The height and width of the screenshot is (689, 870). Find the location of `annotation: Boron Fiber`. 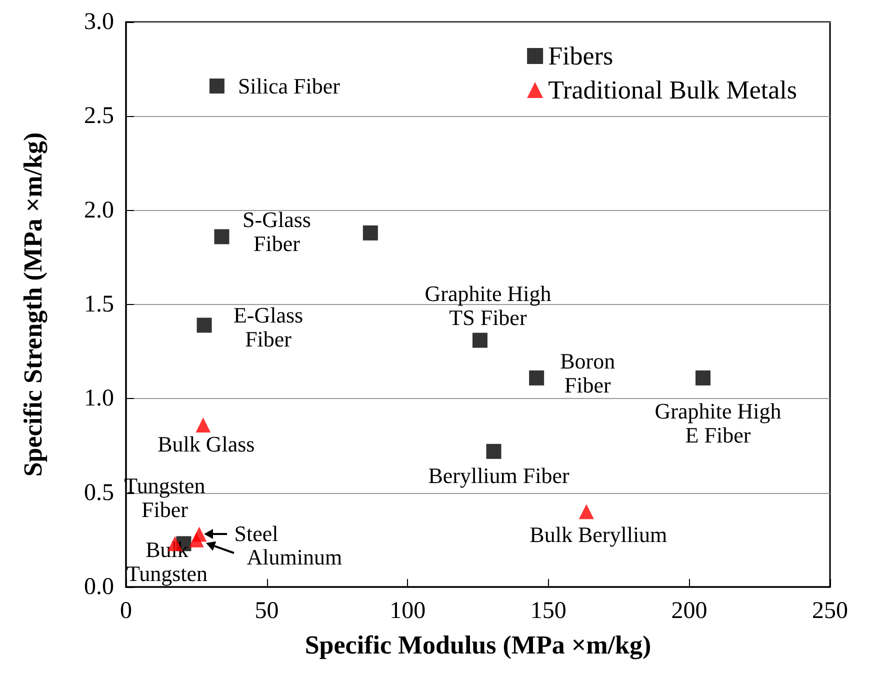

annotation: Boron Fiber is located at coordinates (588, 373).